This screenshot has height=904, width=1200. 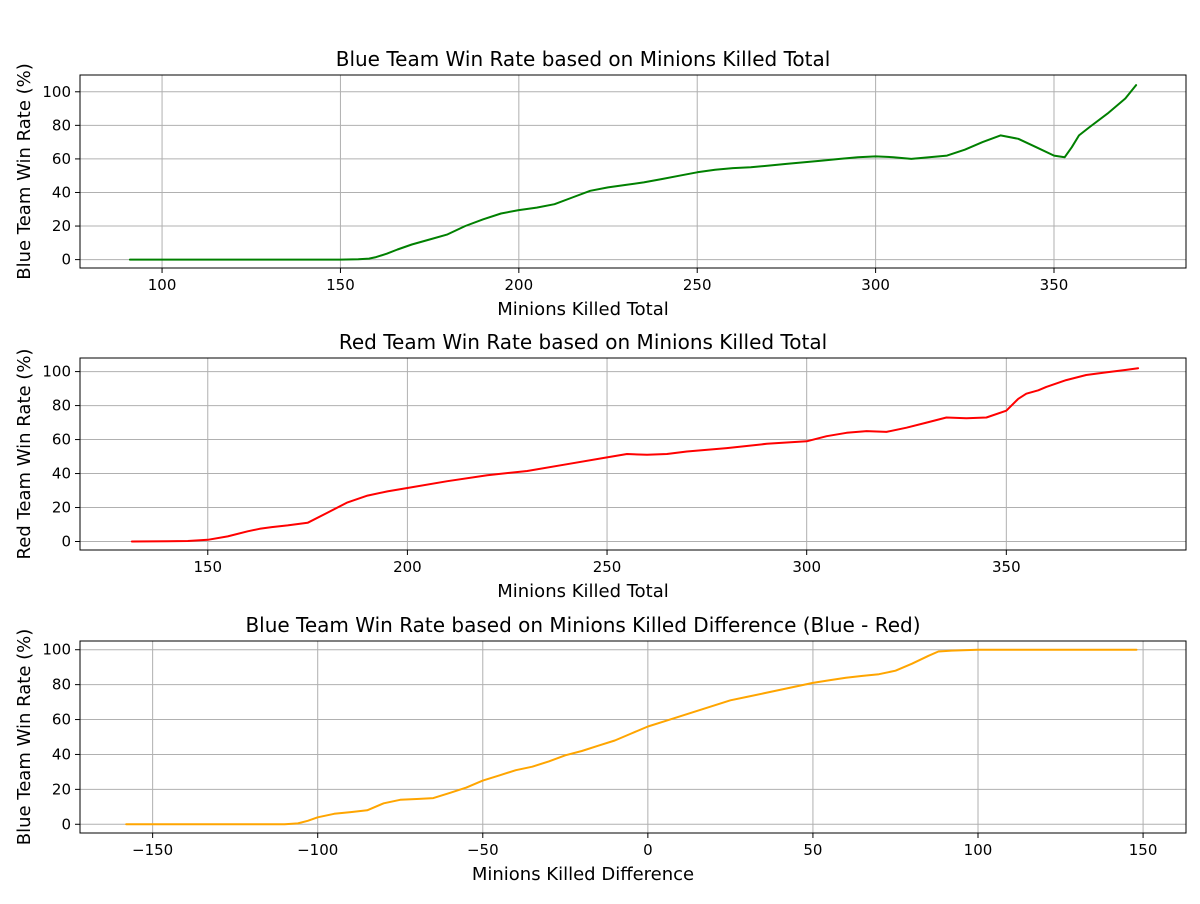 I want to click on x-axis-label: Minions Killed Difference, so click(x=583, y=874).